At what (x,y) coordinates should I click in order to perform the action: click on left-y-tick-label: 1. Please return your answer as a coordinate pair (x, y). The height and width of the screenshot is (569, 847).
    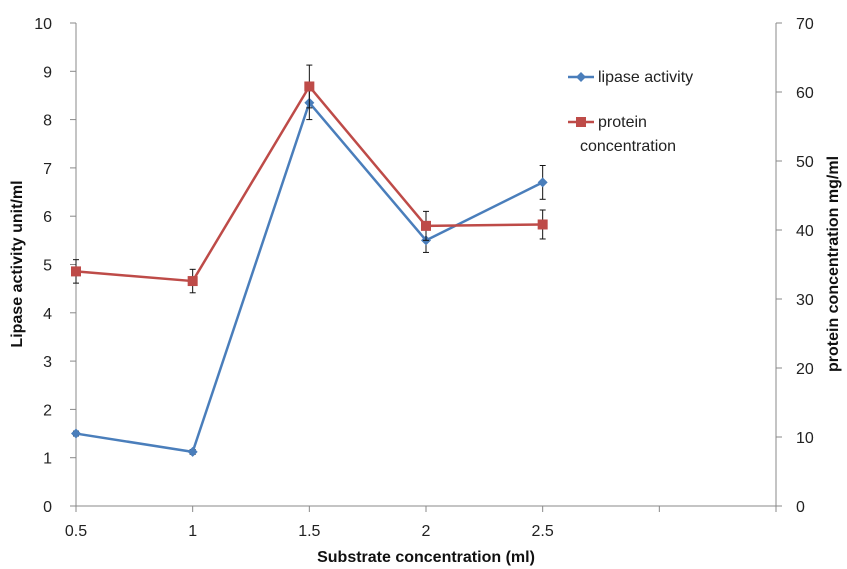
    Looking at the image, I should click on (47, 459).